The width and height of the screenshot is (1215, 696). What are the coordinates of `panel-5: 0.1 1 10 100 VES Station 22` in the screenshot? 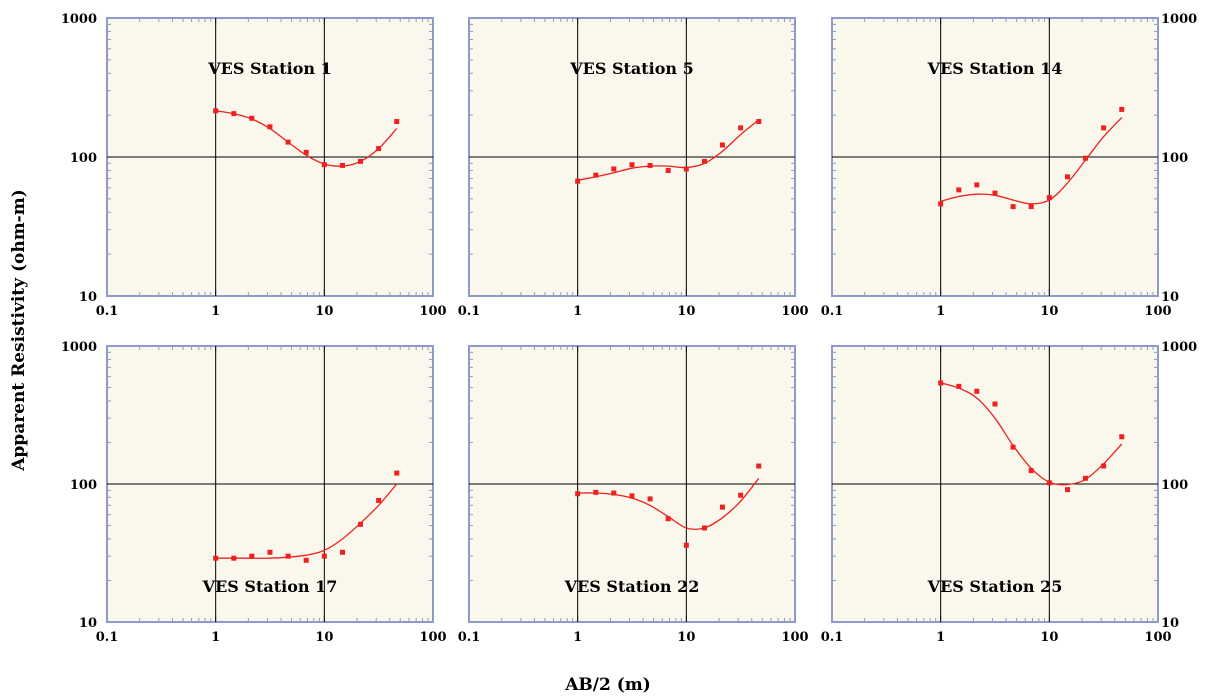 It's located at (633, 495).